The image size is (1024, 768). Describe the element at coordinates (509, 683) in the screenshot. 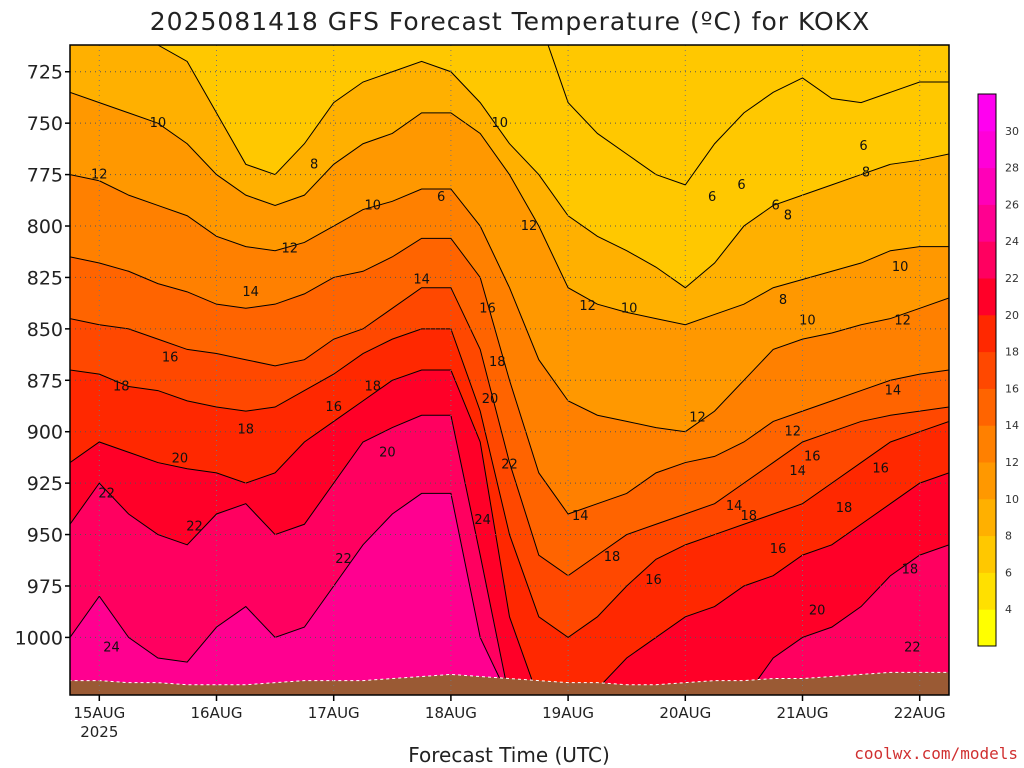

I see `ground-surface` at that location.